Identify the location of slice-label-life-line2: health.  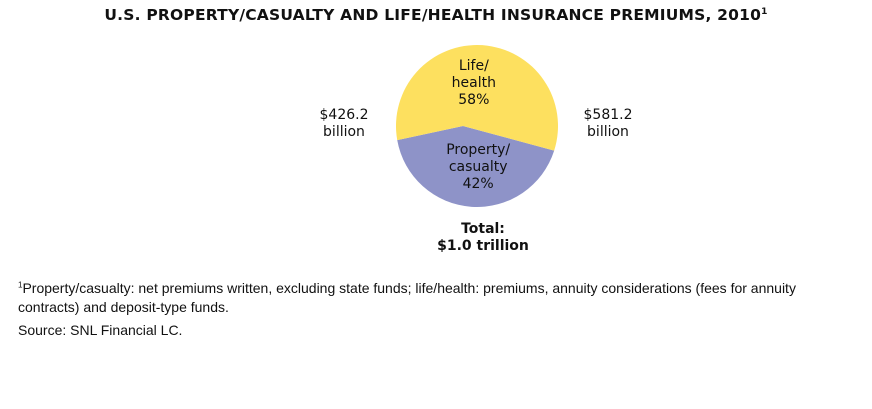
(474, 83).